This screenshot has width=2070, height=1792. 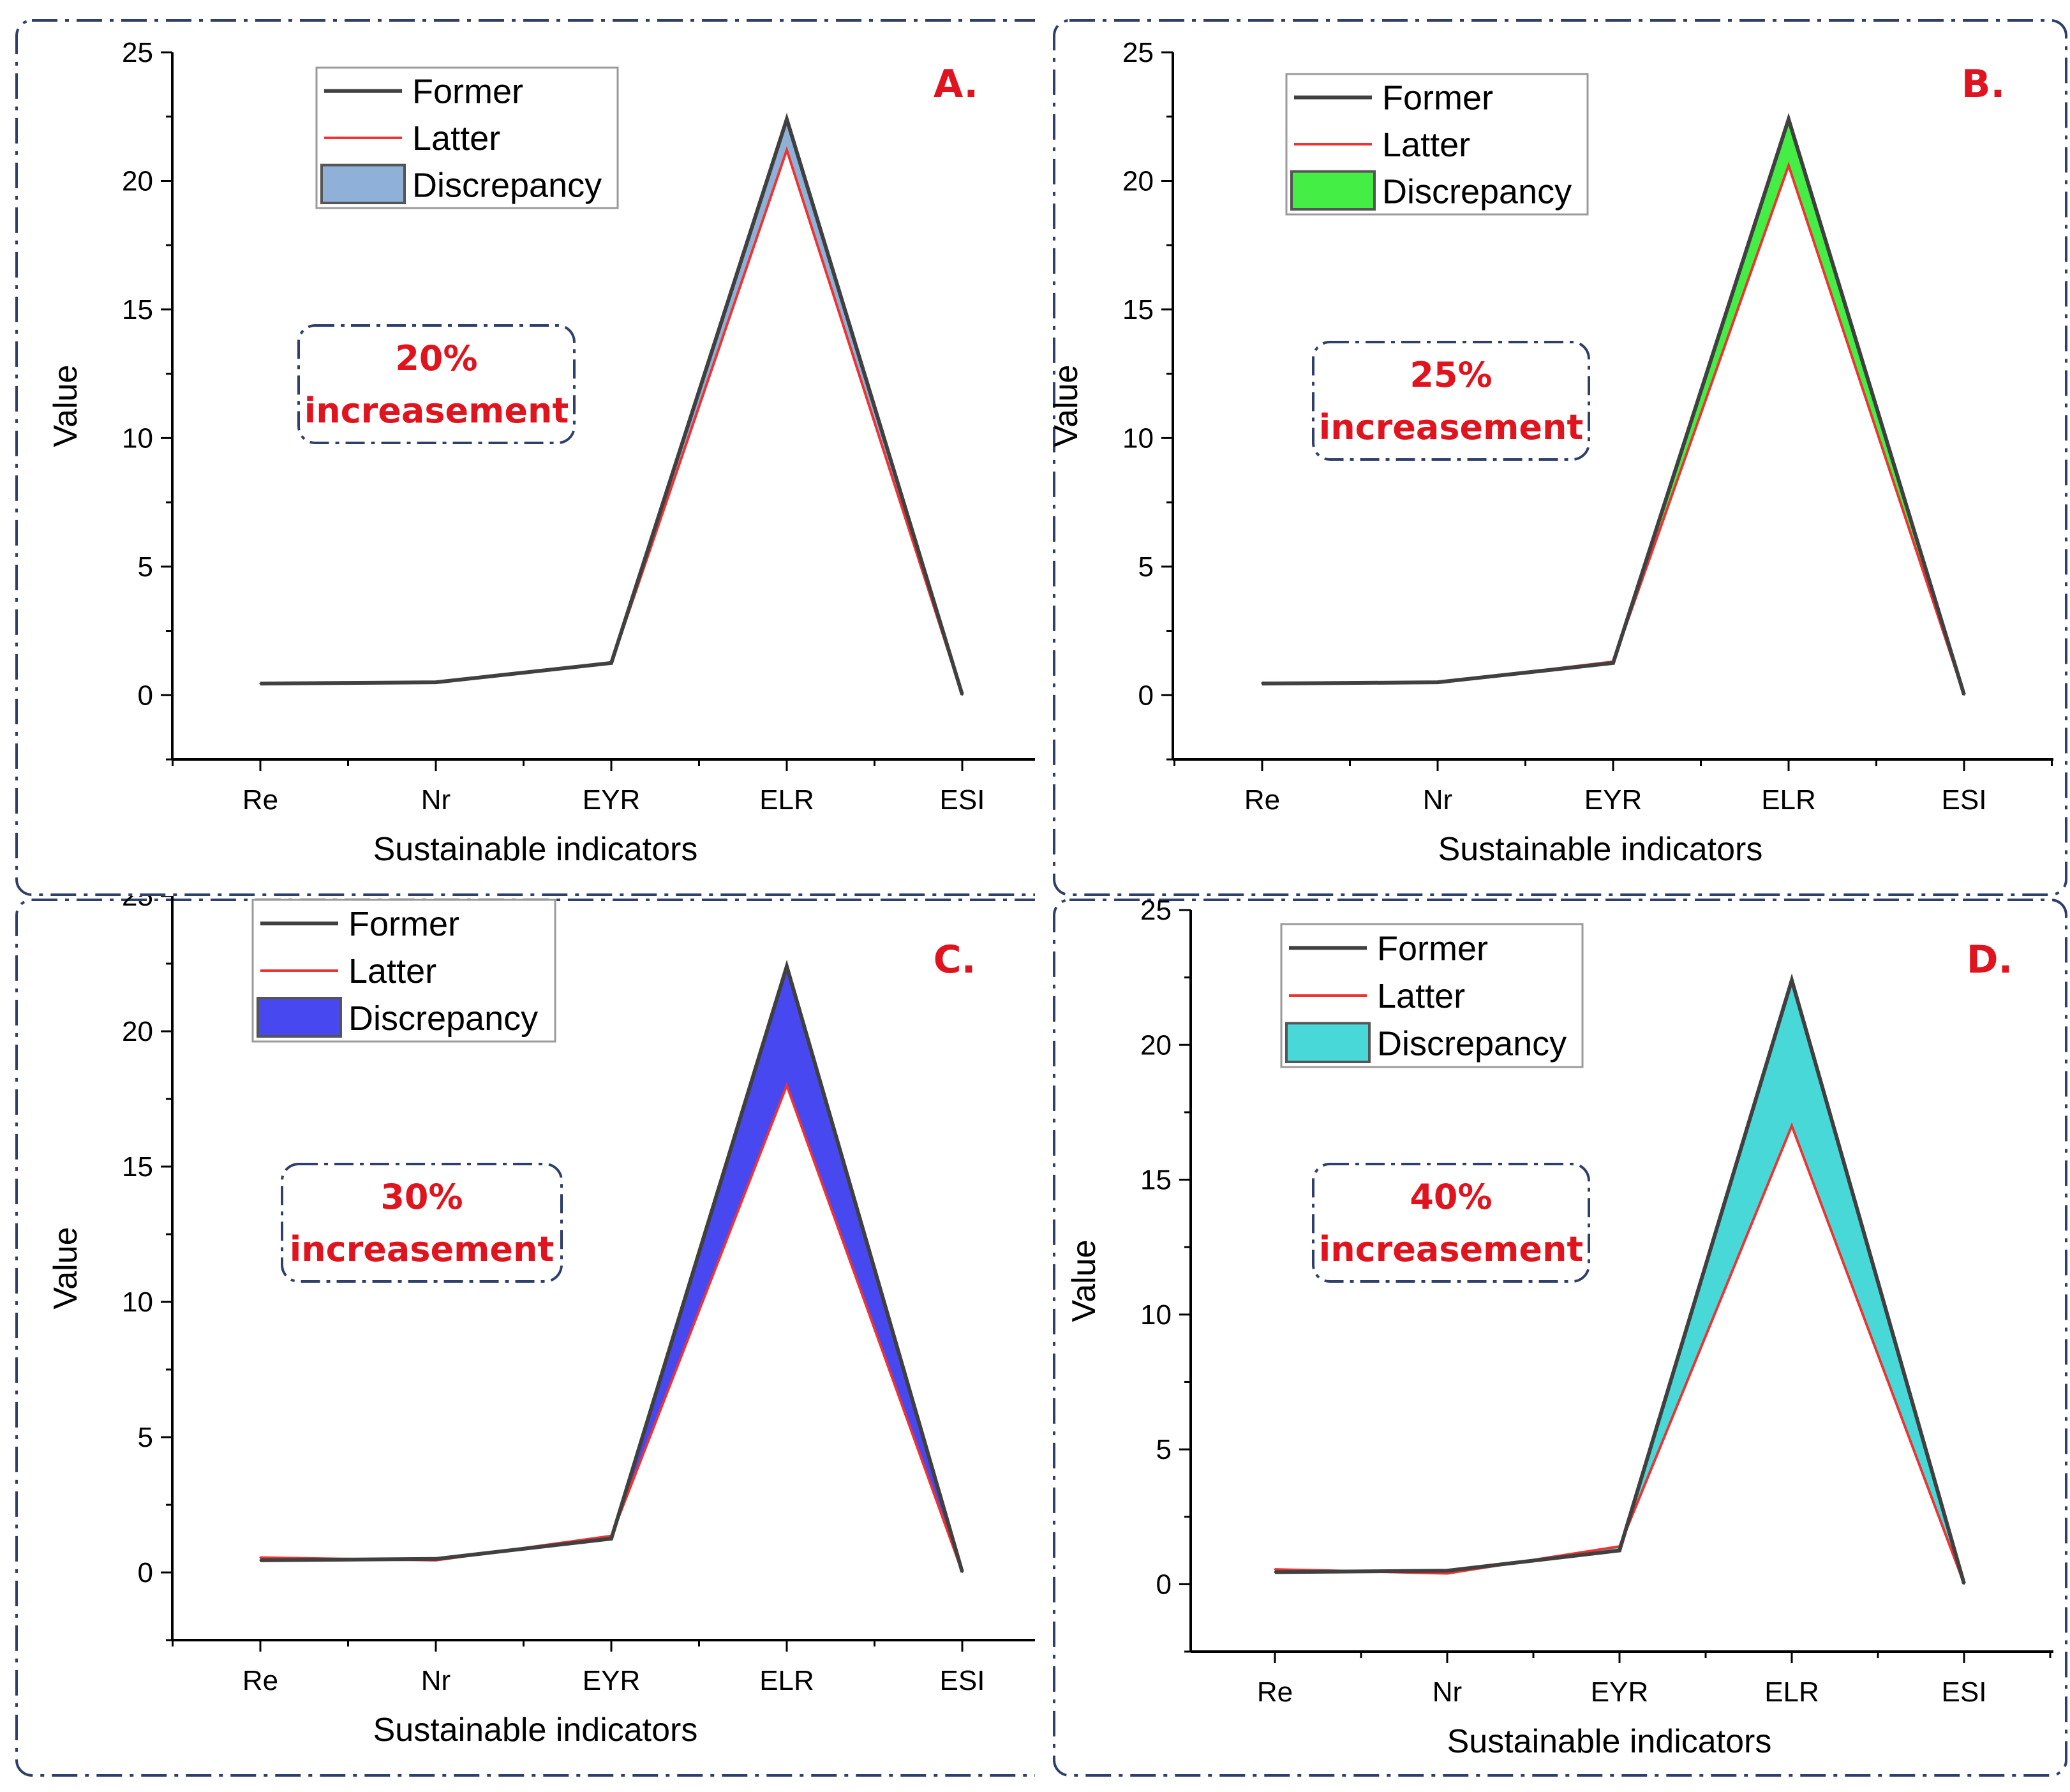 What do you see at coordinates (1451, 375) in the screenshot?
I see `note-percent: 25%` at bounding box center [1451, 375].